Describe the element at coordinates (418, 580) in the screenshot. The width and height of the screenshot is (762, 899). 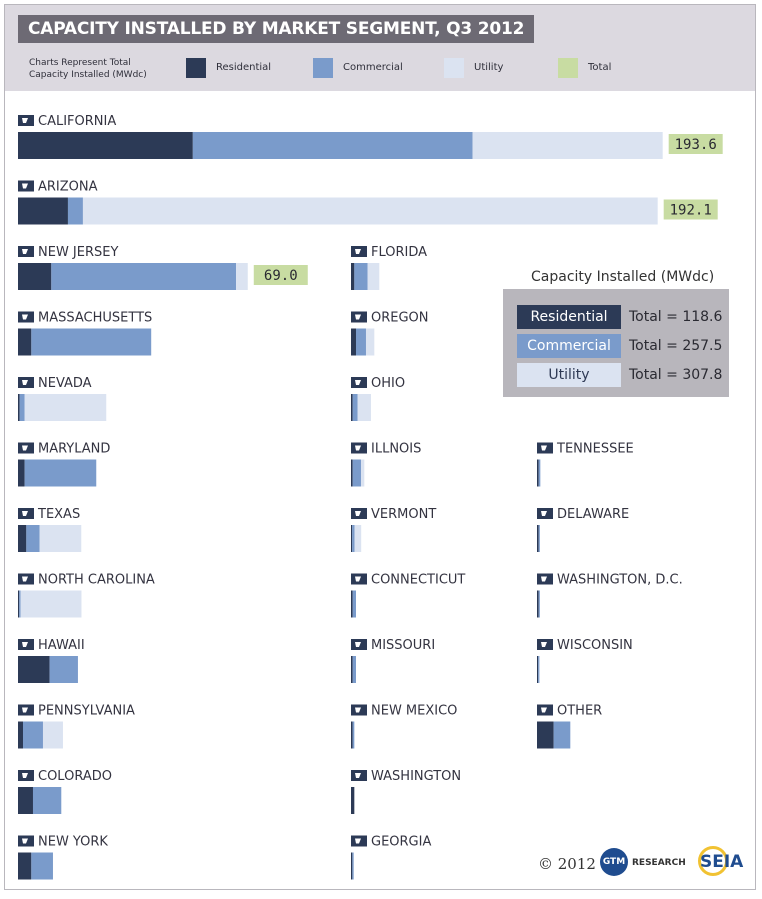
I see `state-label-connecticut: CONNECTICUT` at that location.